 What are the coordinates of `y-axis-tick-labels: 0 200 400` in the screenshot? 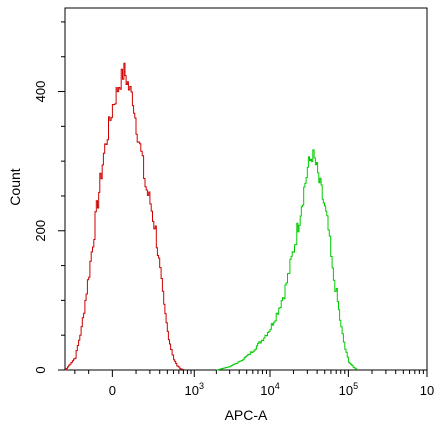 It's located at (40, 227).